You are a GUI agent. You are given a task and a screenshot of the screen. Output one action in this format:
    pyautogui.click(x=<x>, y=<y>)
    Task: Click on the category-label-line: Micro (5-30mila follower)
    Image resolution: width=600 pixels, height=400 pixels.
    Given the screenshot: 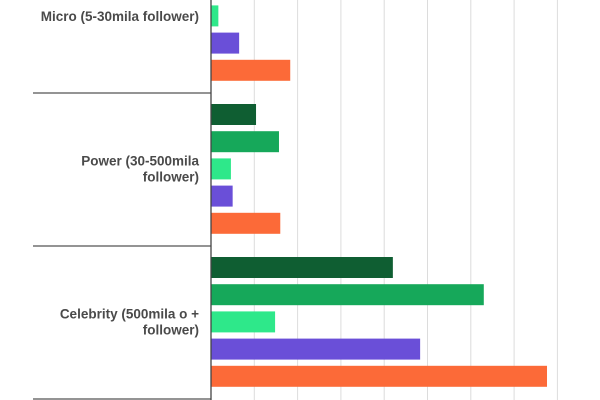 What is the action you would take?
    pyautogui.click(x=120, y=16)
    